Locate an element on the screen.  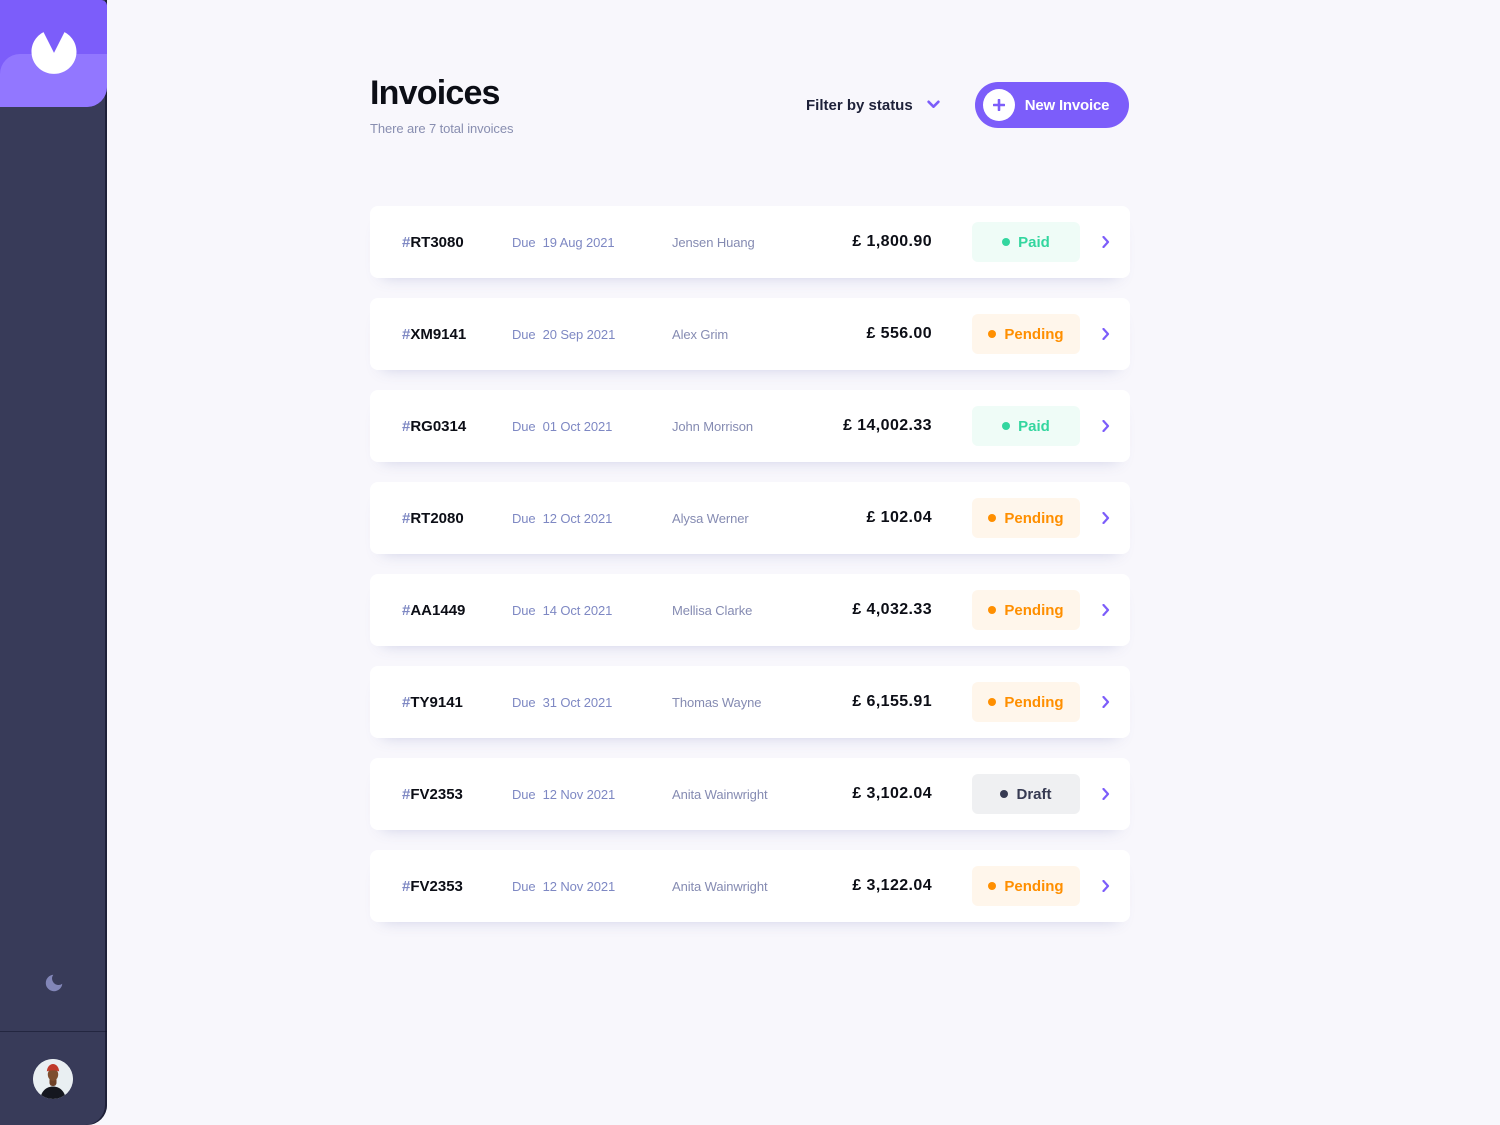
invoice-id-number: RT3080 is located at coordinates (437, 242).